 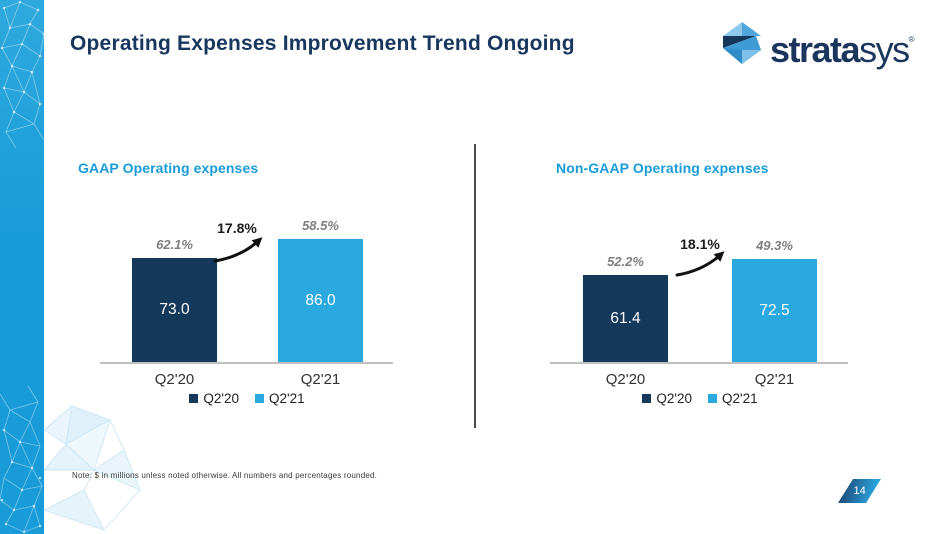 I want to click on gaap-value-q220: 73.0, so click(x=174, y=309).